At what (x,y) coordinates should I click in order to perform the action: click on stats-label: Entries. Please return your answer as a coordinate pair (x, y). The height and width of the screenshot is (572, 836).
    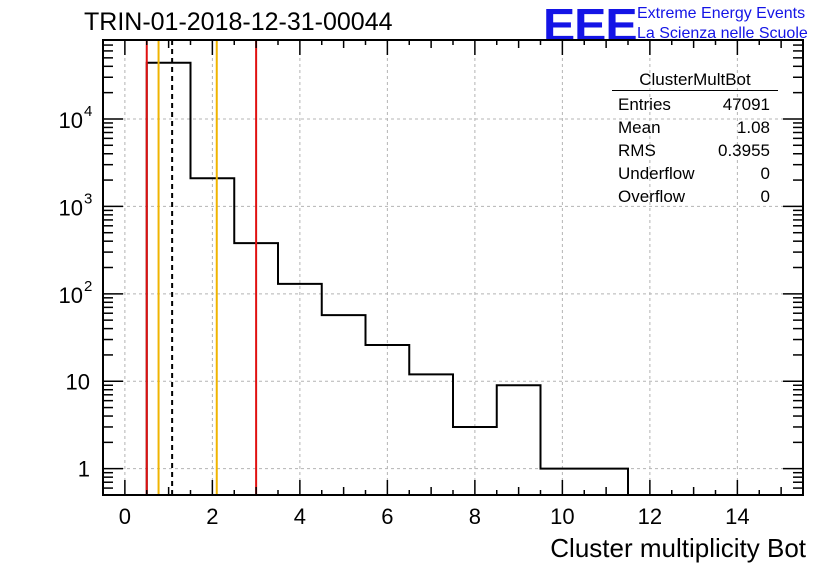
    Looking at the image, I should click on (644, 104).